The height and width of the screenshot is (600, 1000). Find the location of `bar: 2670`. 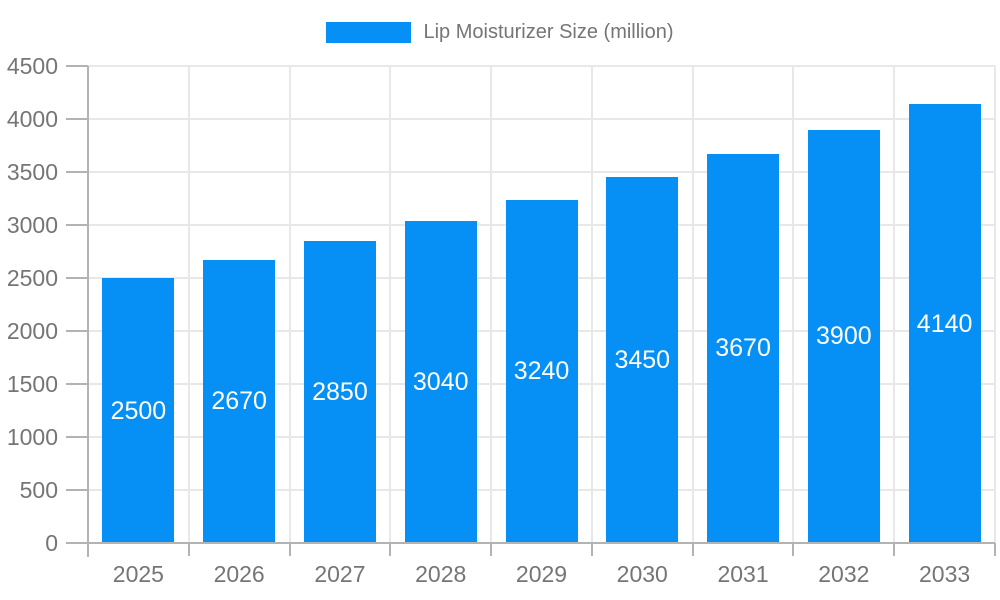

bar: 2670 is located at coordinates (239, 401).